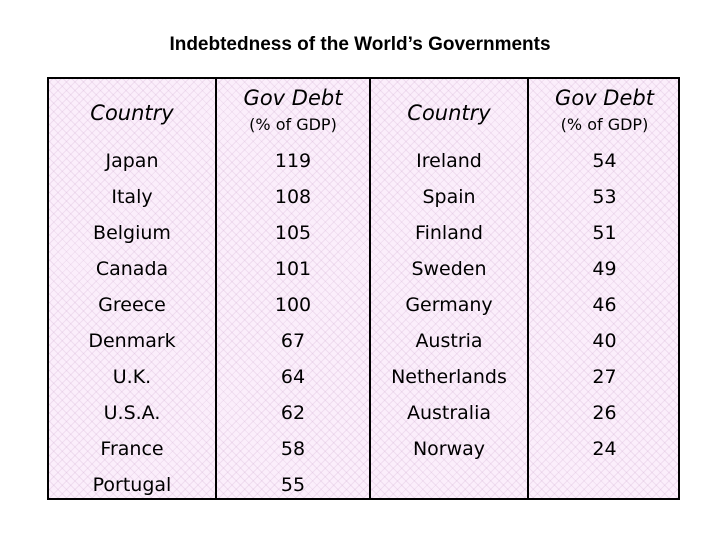 This screenshot has height=540, width=720. Describe the element at coordinates (449, 113) in the screenshot. I see `header-country-right: Country` at that location.